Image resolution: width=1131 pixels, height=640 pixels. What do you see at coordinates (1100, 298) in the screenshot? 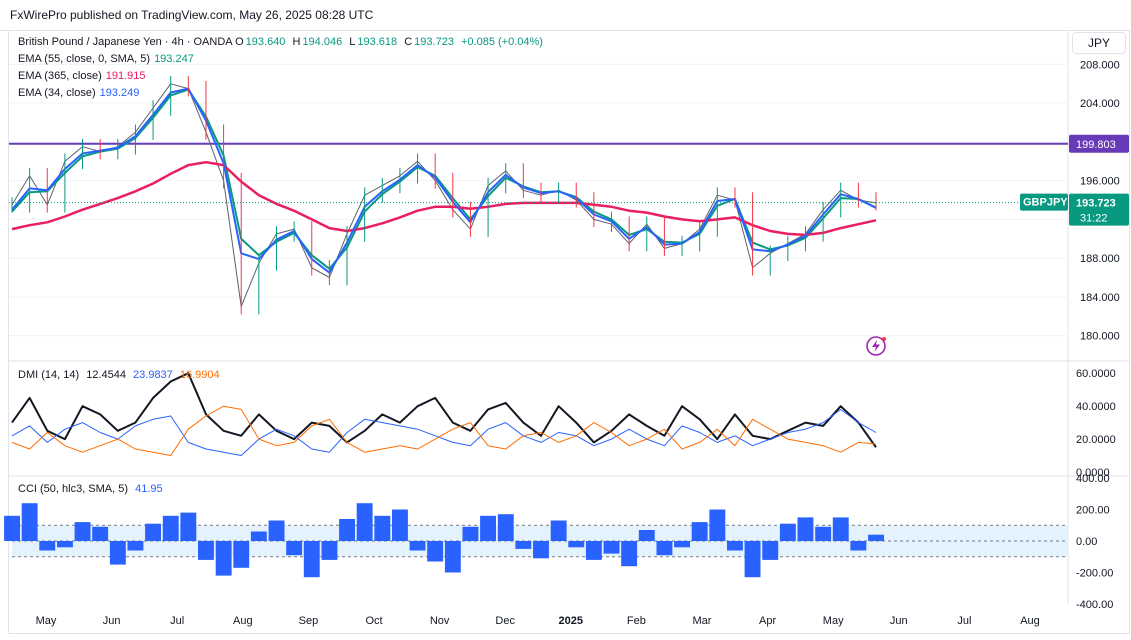
I see `price-tick-label: 184.000` at bounding box center [1100, 298].